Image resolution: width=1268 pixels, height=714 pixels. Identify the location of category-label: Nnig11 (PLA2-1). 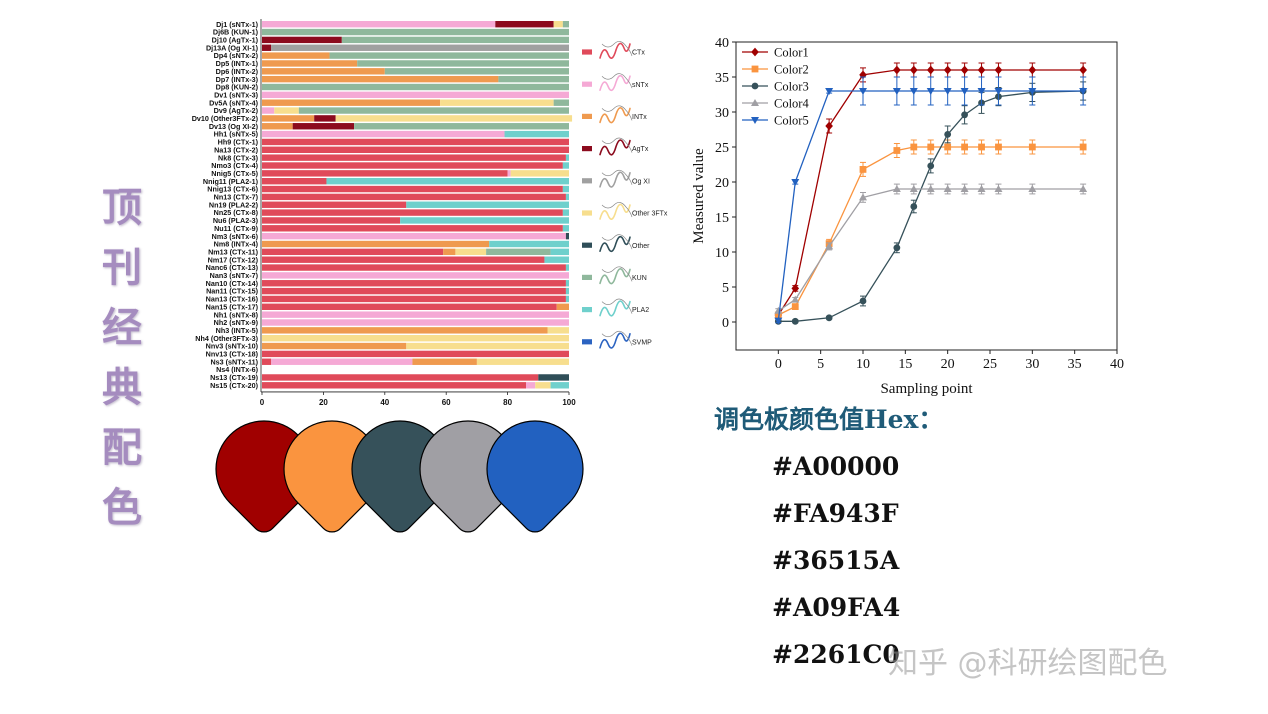
(231, 181).